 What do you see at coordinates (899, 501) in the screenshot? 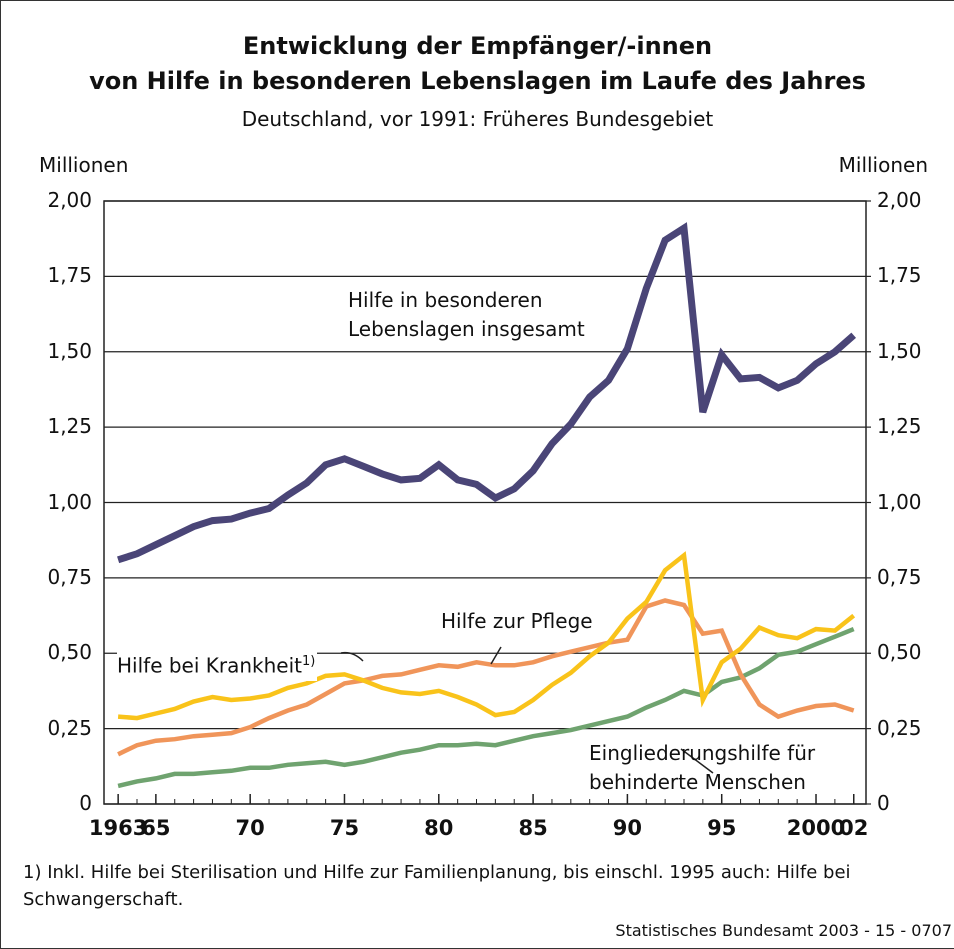
I see `y2-tick-label: 1,00` at bounding box center [899, 501].